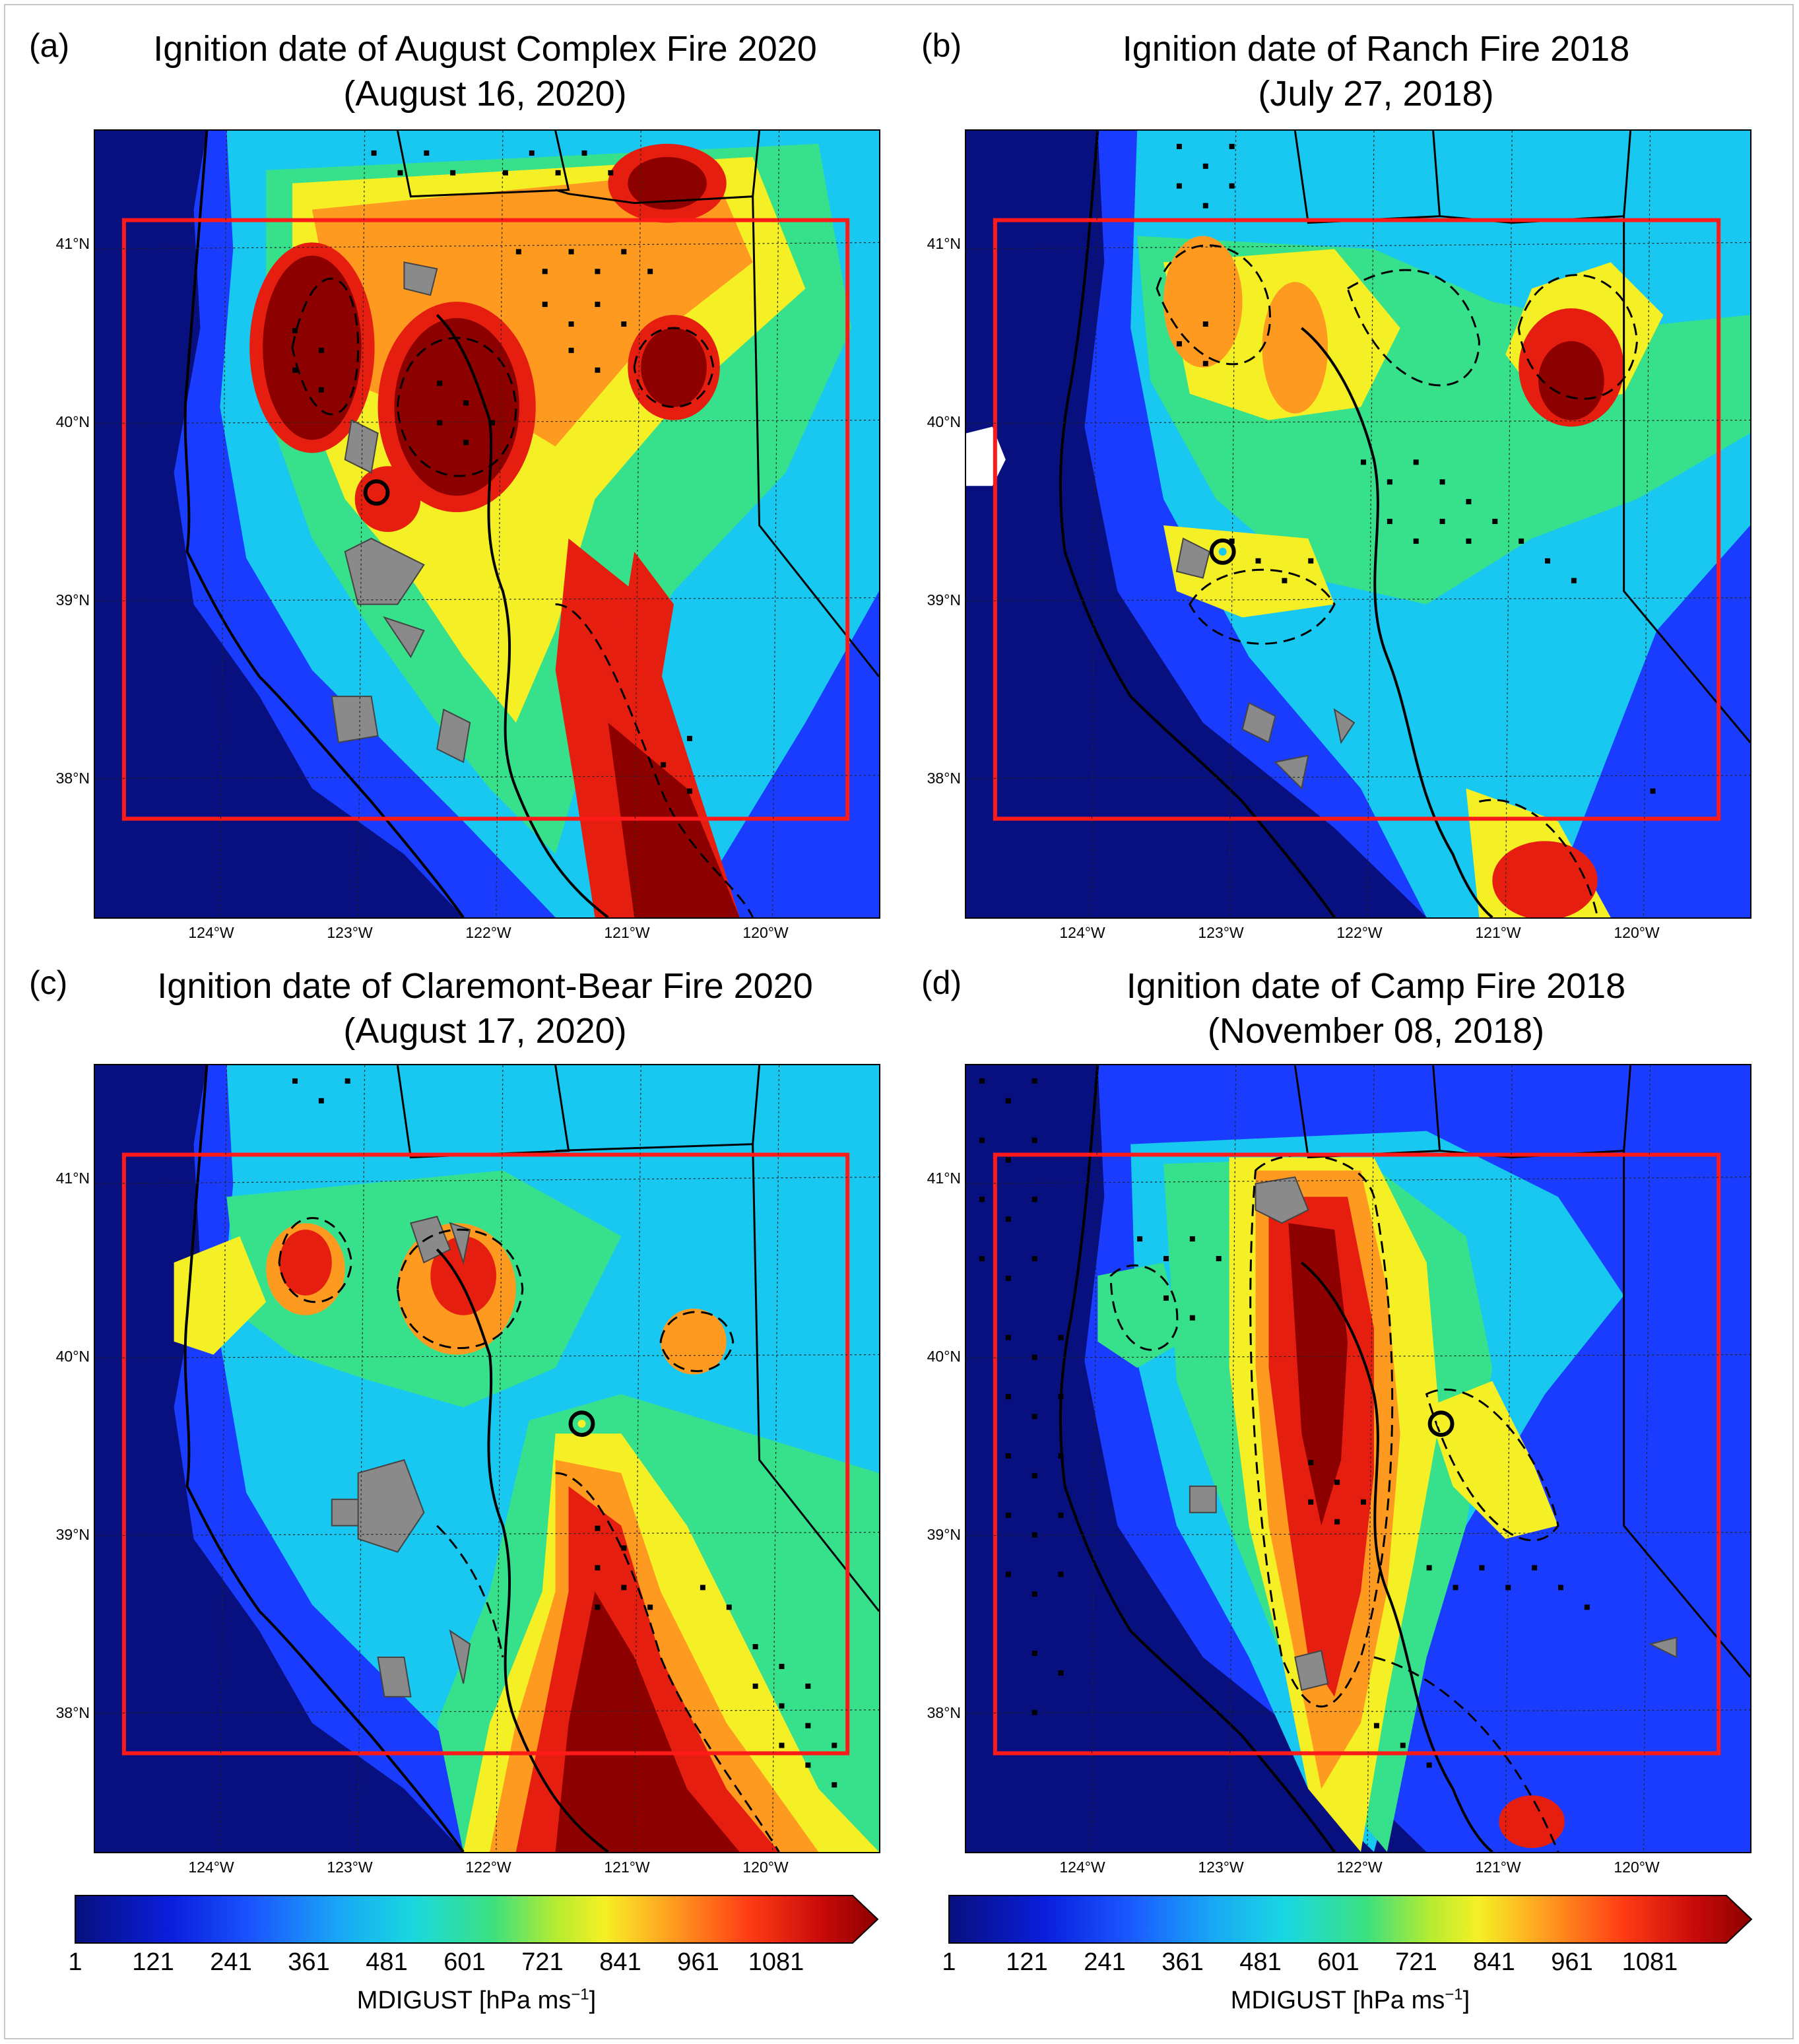  What do you see at coordinates (492, 472) in the screenshot?
I see `stipple-significance-a` at bounding box center [492, 472].